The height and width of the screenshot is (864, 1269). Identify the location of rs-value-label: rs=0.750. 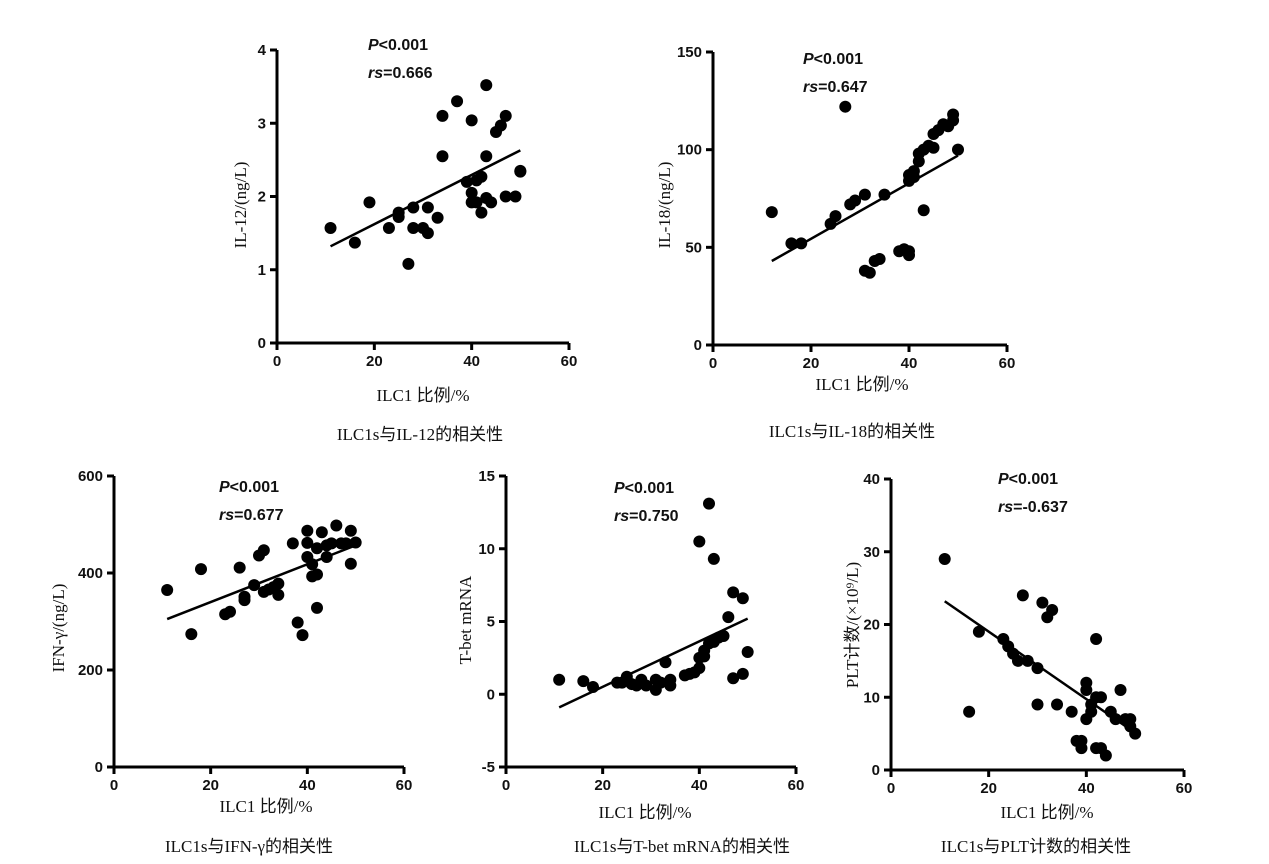
(646, 516).